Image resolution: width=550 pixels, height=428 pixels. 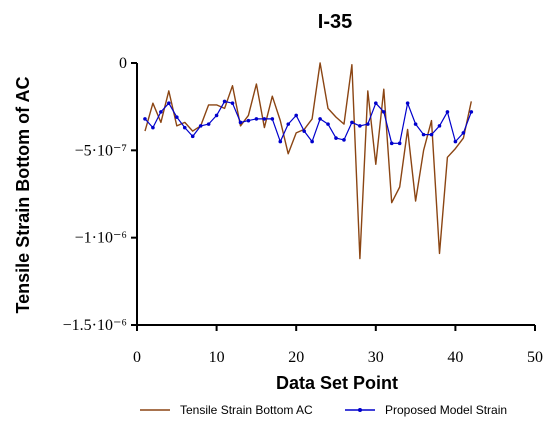 I want to click on legend-marker, so click(x=360, y=410).